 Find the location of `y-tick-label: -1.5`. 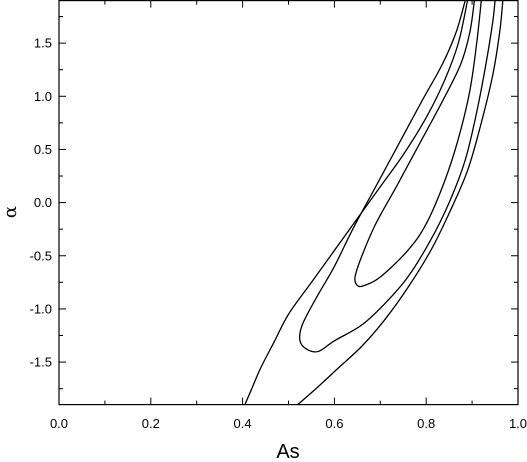

y-tick-label: -1.5 is located at coordinates (41, 362).